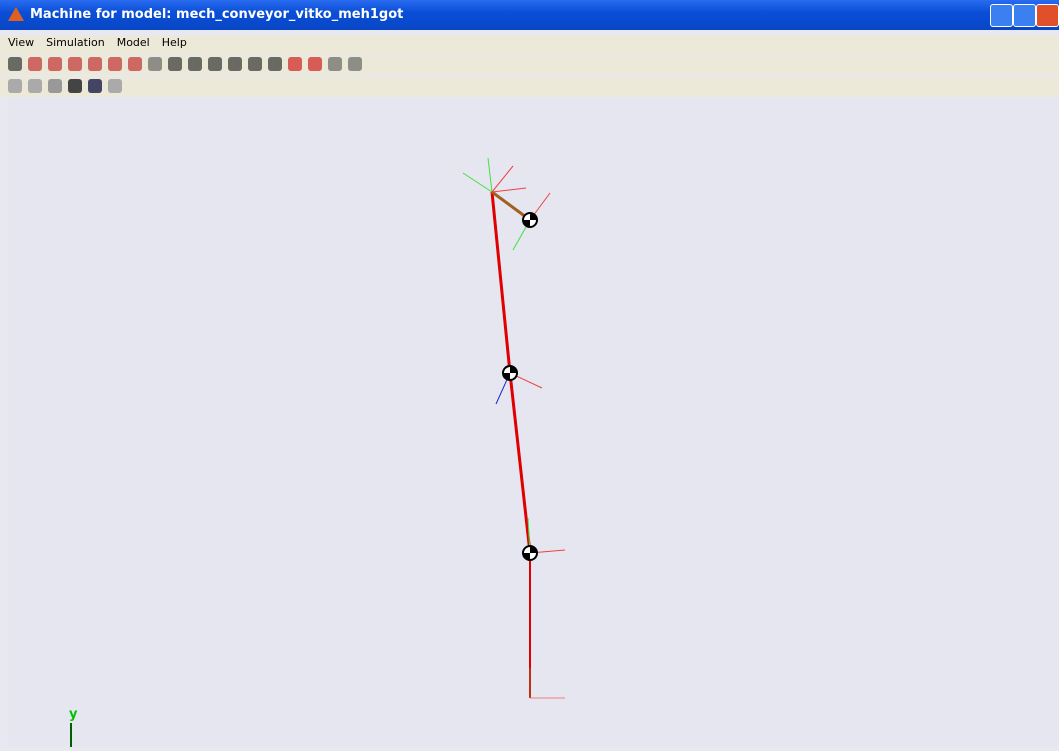 Image resolution: width=1059 pixels, height=751 pixels. I want to click on axis-label: y, so click(73, 714).